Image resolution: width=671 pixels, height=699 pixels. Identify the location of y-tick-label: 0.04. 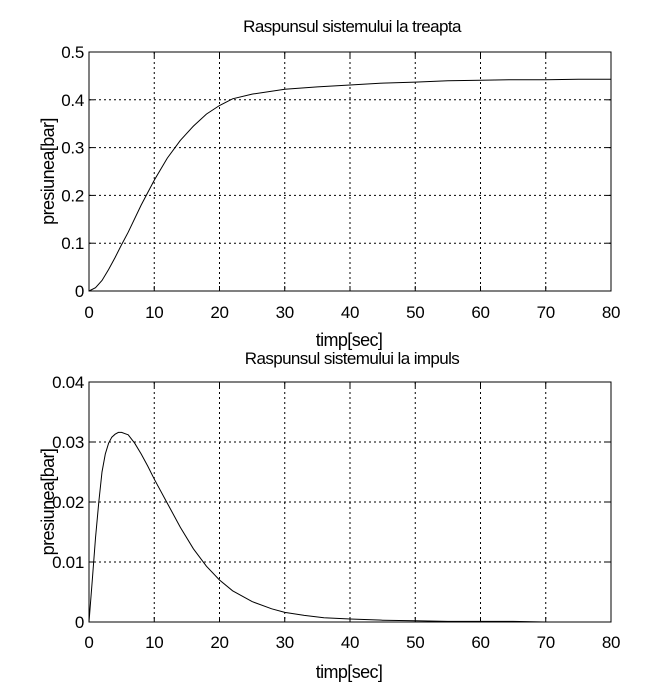
(68, 382).